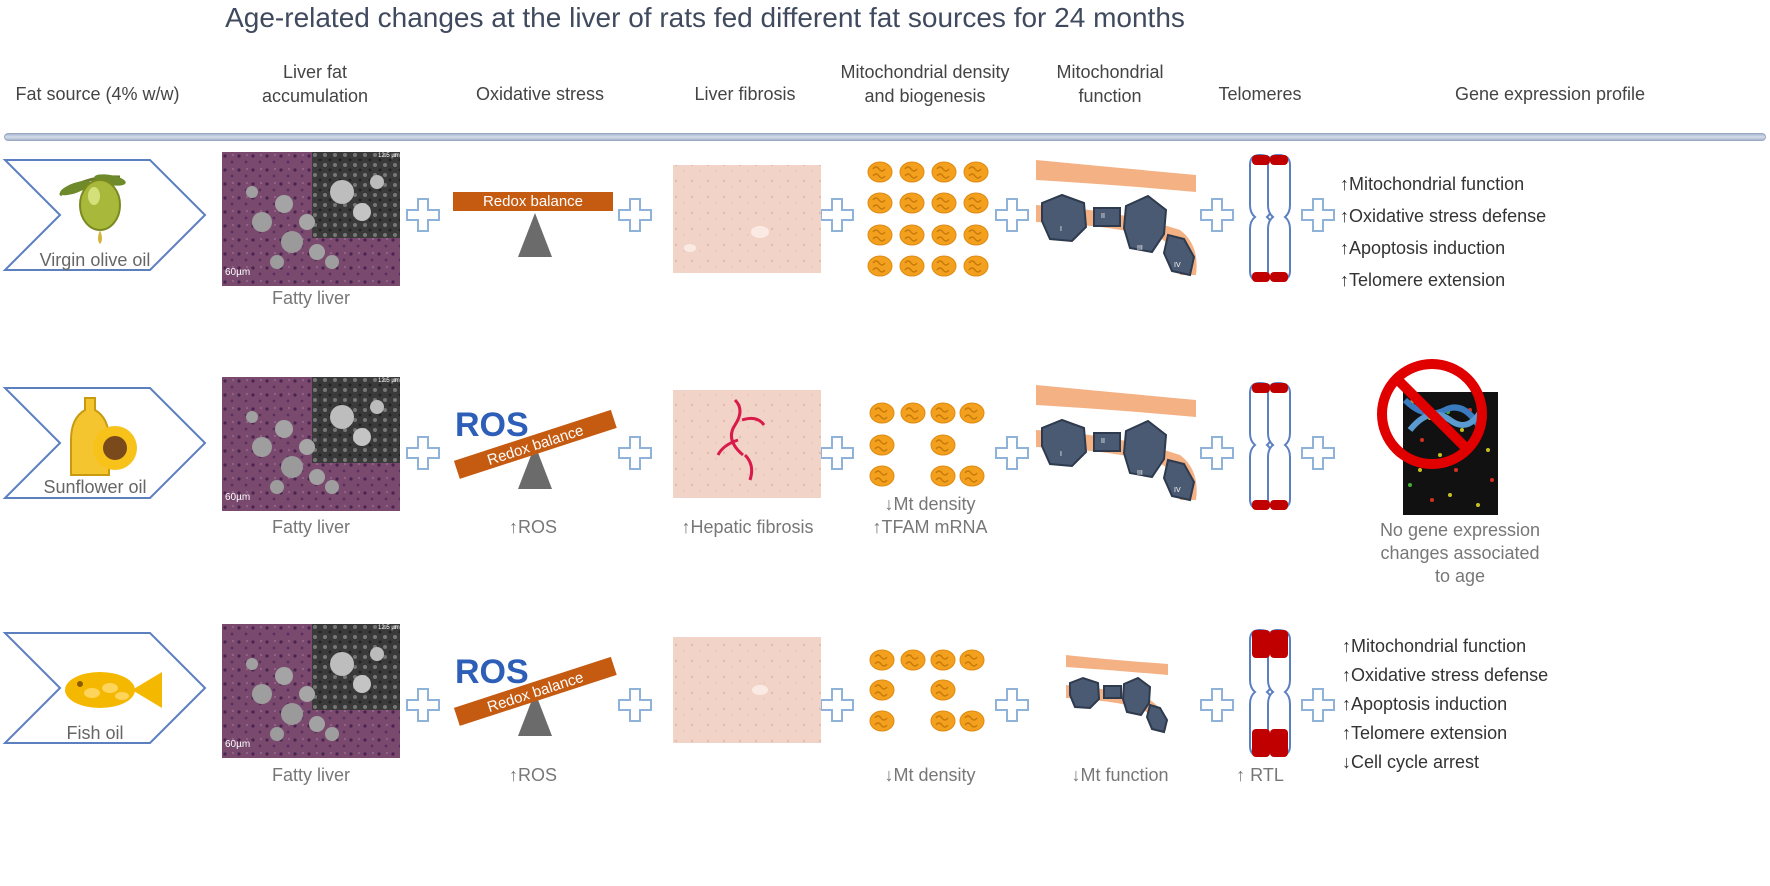 The image size is (1770, 886). Describe the element at coordinates (311, 691) in the screenshot. I see `row3-liver-micrograph` at that location.